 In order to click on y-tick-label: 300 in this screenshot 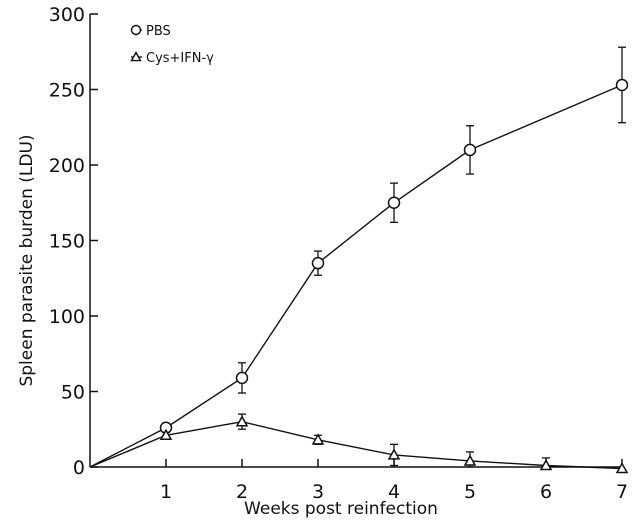, I will do `click(67, 15)`.